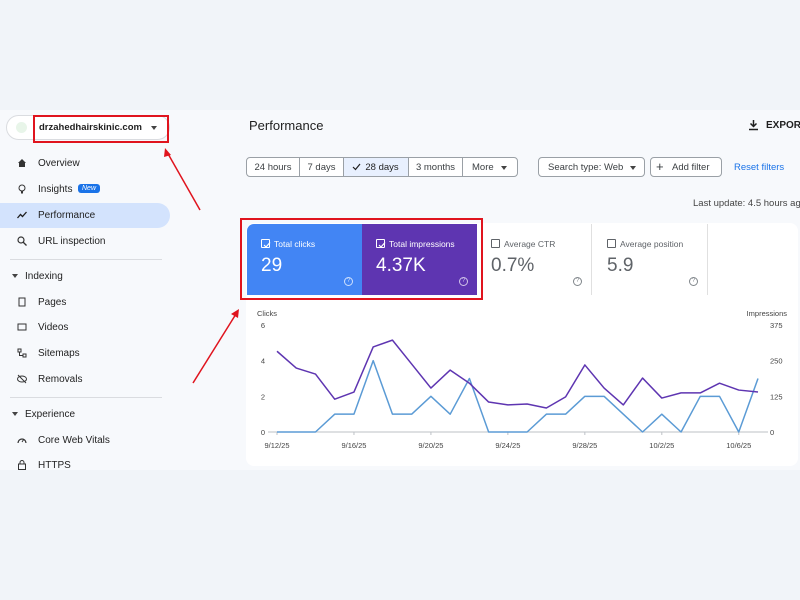  I want to click on new-badge: New, so click(89, 188).